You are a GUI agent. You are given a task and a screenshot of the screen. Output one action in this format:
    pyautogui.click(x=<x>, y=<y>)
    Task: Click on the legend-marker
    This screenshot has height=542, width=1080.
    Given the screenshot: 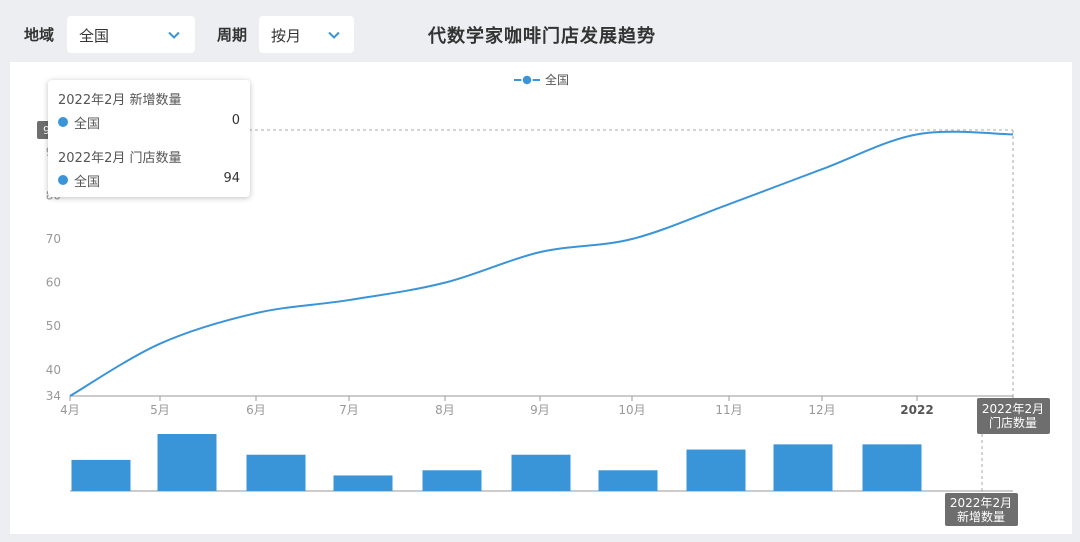 What is the action you would take?
    pyautogui.click(x=527, y=80)
    